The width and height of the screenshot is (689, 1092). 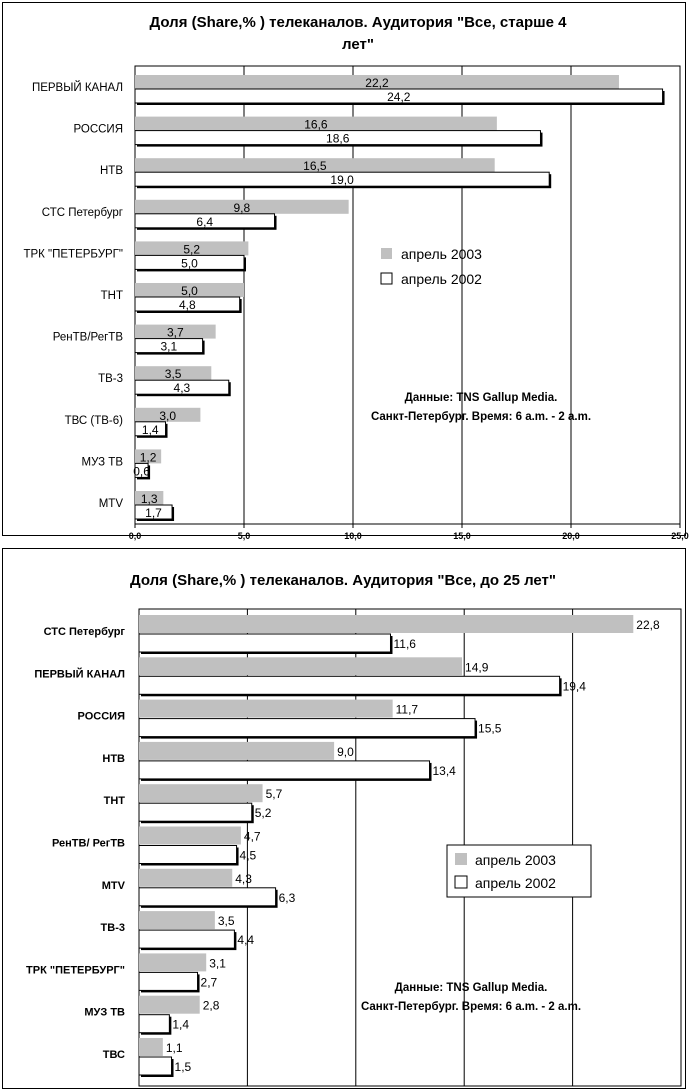 What do you see at coordinates (358, 44) in the screenshot?
I see `chart-title: лет"` at bounding box center [358, 44].